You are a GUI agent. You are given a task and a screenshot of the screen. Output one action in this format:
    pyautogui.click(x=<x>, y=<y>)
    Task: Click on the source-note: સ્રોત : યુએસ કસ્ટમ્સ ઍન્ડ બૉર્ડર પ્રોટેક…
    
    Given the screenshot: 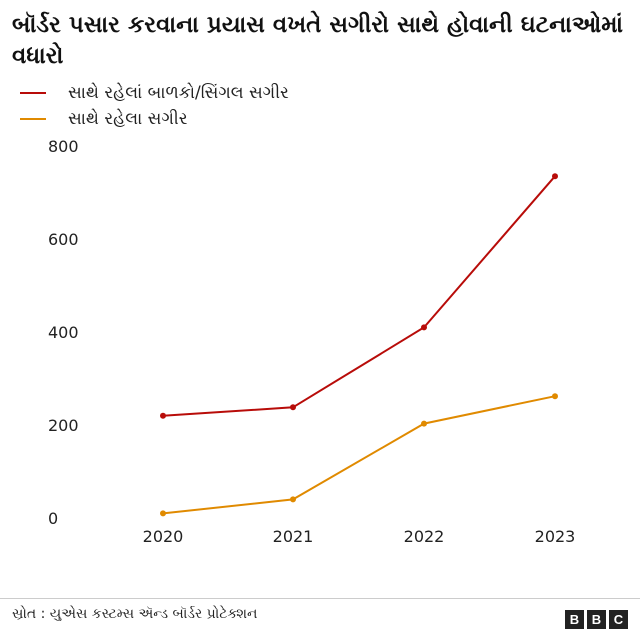 What is the action you would take?
    pyautogui.click(x=135, y=614)
    